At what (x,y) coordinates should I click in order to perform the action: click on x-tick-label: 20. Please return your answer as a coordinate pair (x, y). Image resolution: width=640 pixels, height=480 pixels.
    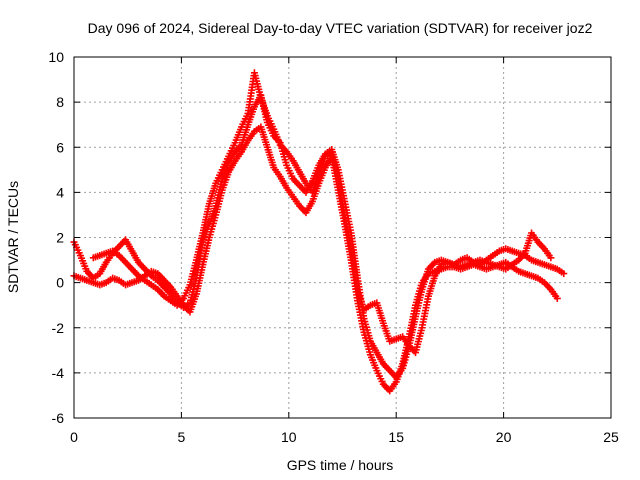
    Looking at the image, I should click on (504, 437).